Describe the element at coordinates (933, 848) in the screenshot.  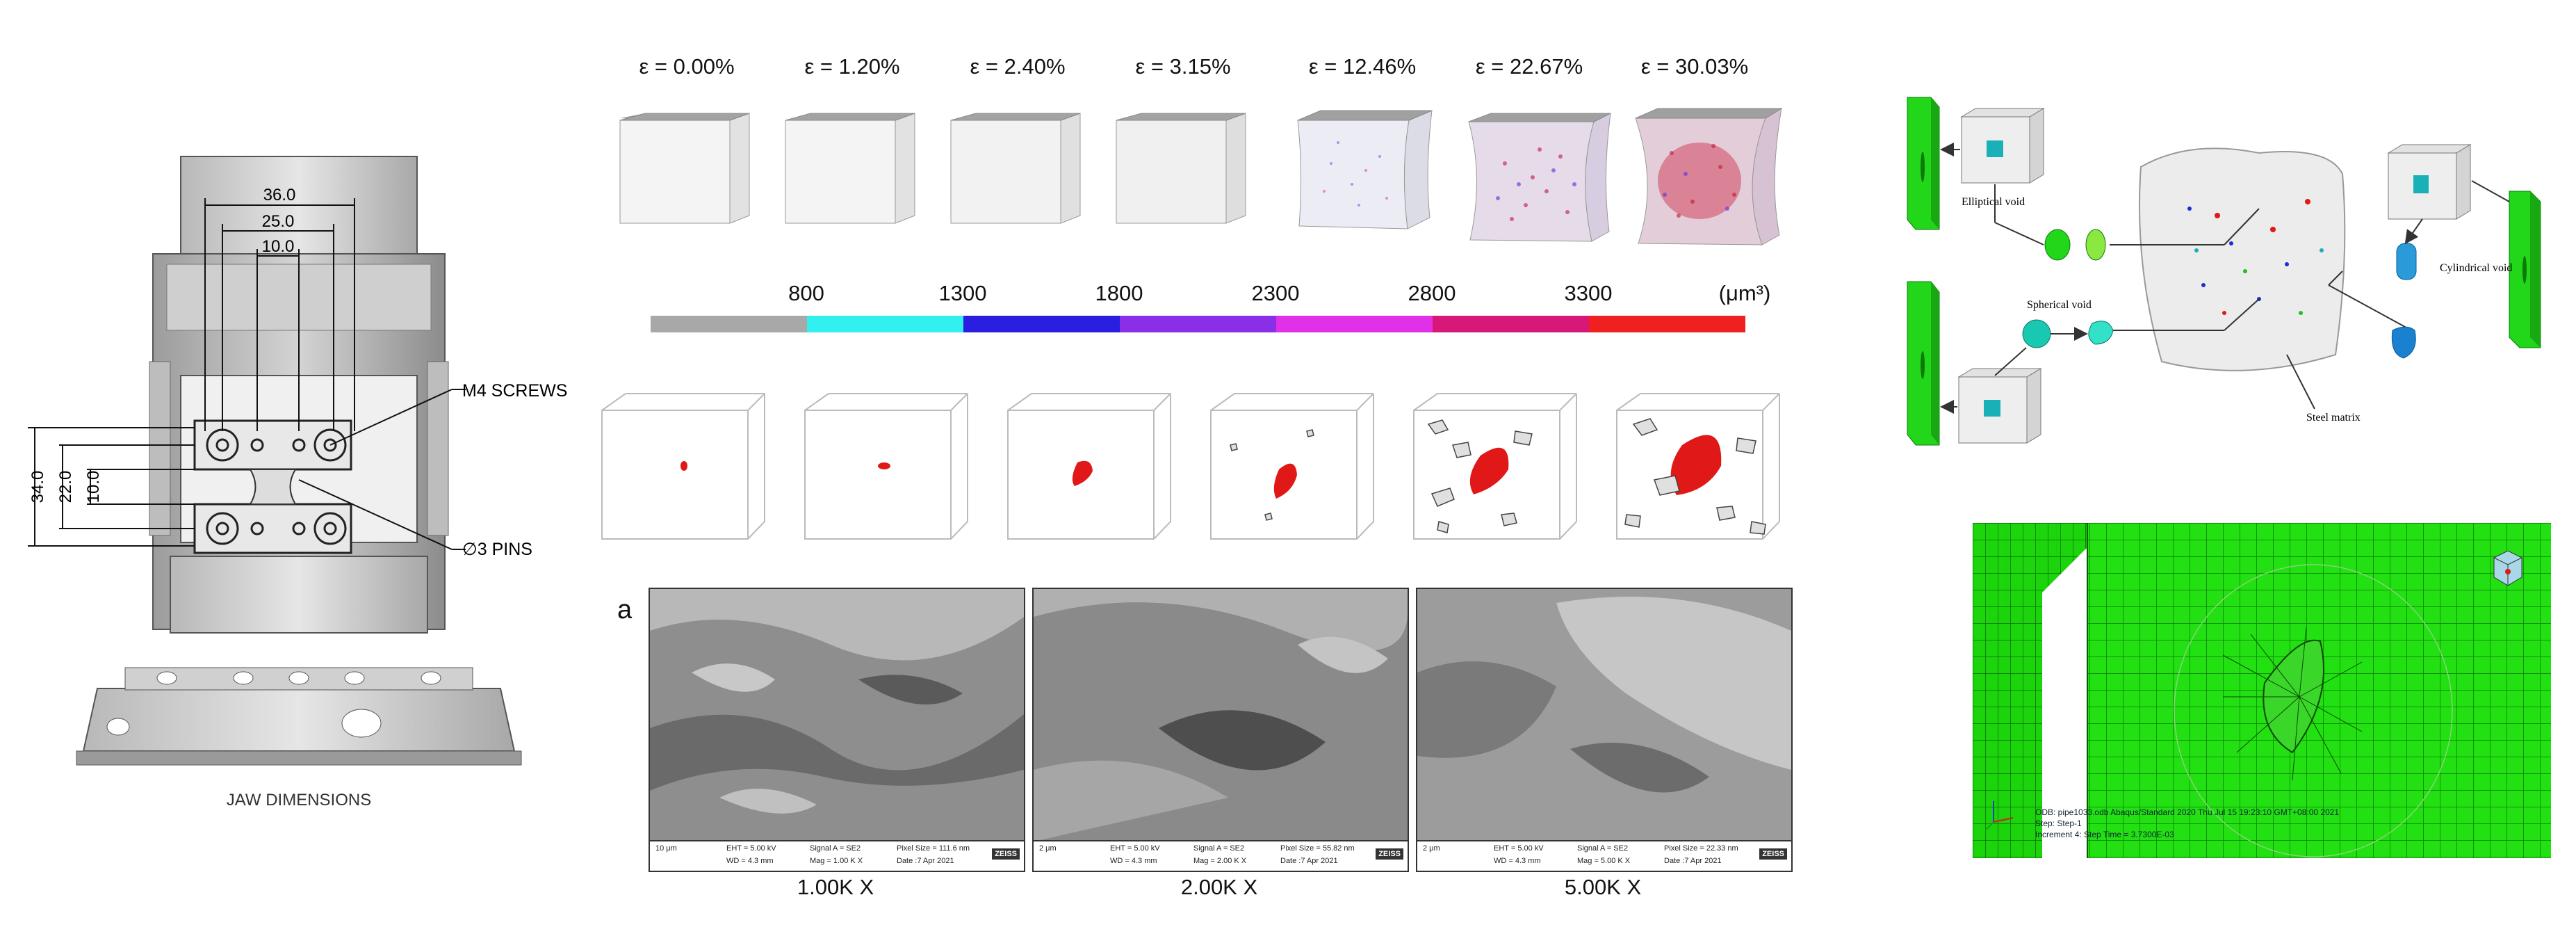
I see `sem-pixel: Pixel Size = 111.6 nm` at that location.